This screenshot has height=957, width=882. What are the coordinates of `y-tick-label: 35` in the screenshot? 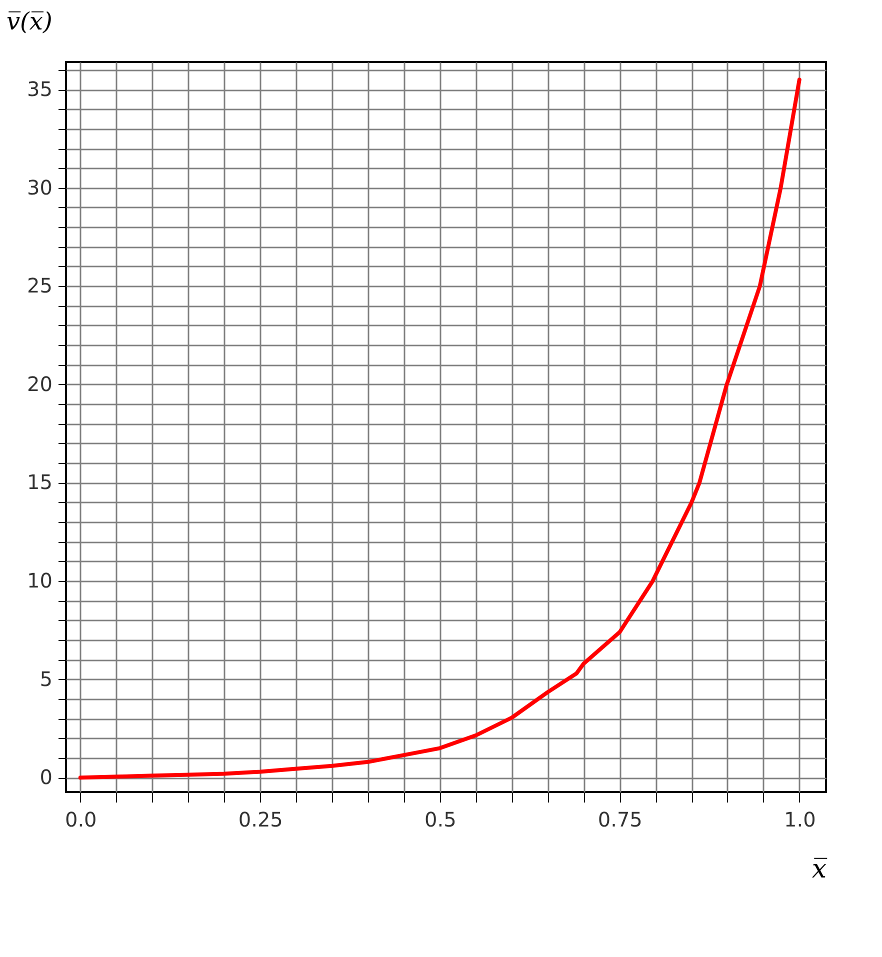 It's located at (39, 89).